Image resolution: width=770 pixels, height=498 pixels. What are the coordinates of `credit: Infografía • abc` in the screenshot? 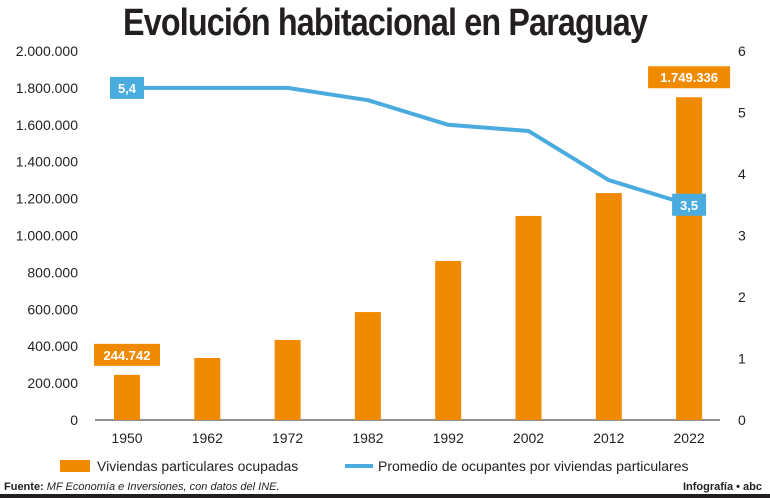 It's located at (722, 487).